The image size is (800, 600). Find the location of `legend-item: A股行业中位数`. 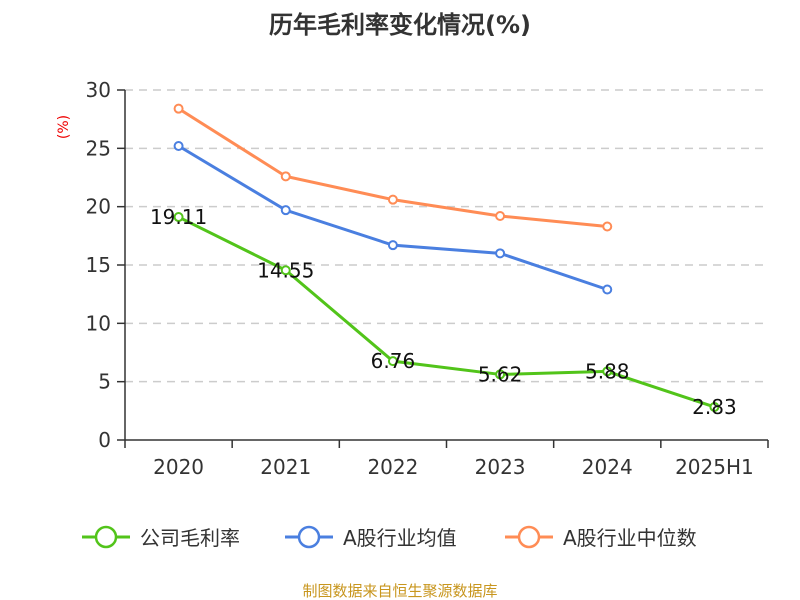

legend-item: A股行业中位数 is located at coordinates (601, 537).